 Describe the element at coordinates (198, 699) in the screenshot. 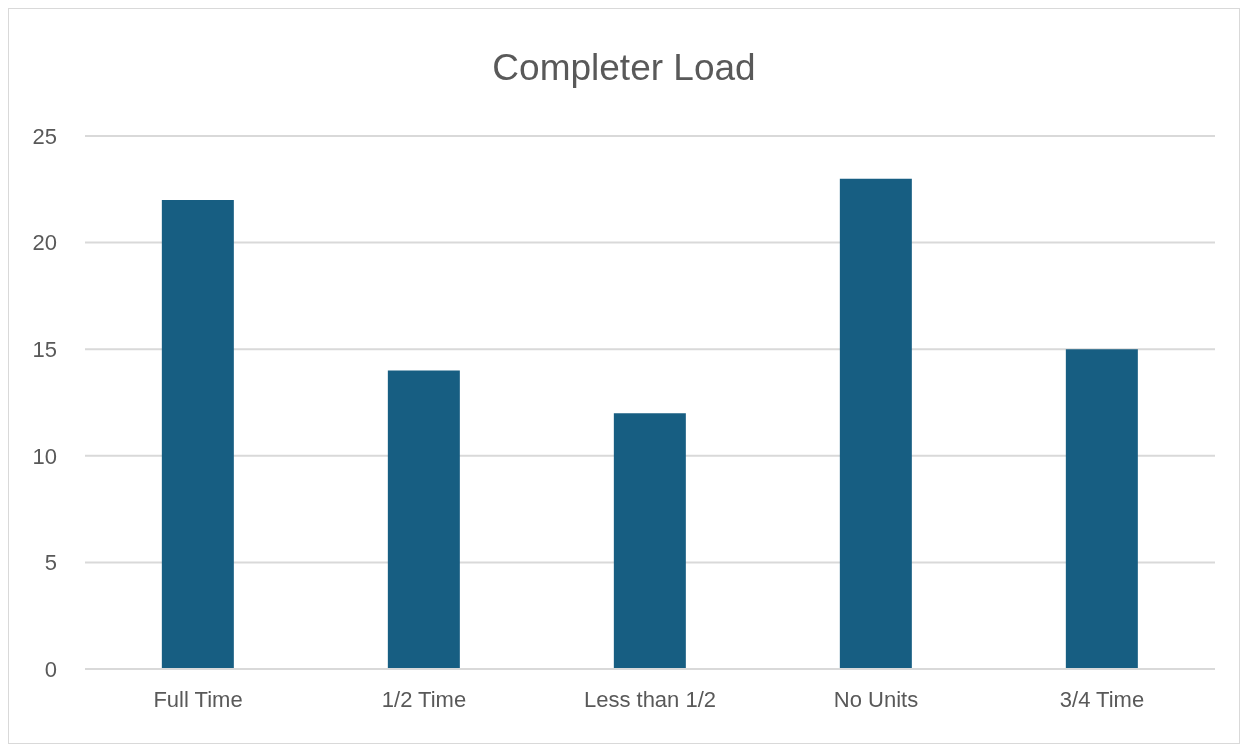

I see `x-tick-label: Full Time` at that location.